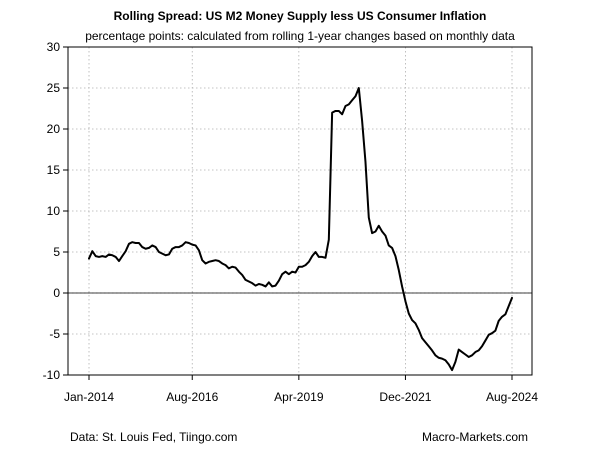 The image size is (600, 450). I want to click on brand-note: Macro-Markets.com, so click(474, 437).